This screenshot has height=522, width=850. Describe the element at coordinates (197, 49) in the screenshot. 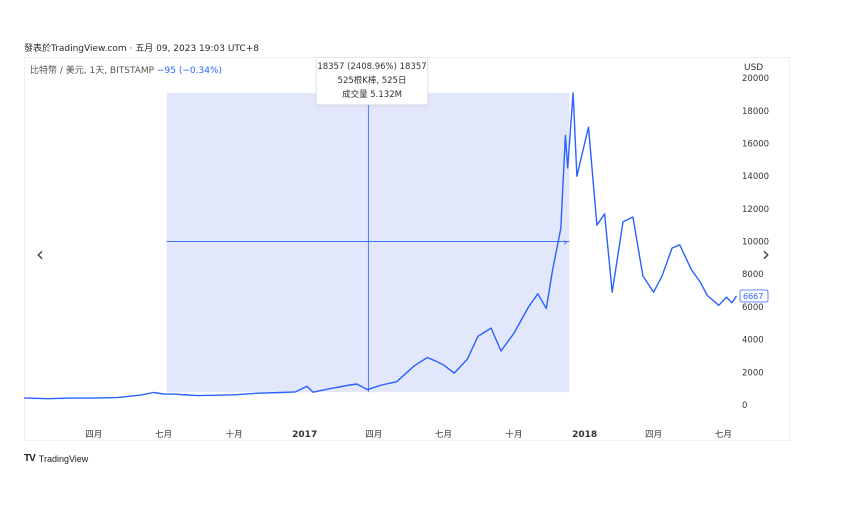

I see `publish-timestamp: 五月 09, 2023 19:03 UTC+8` at that location.